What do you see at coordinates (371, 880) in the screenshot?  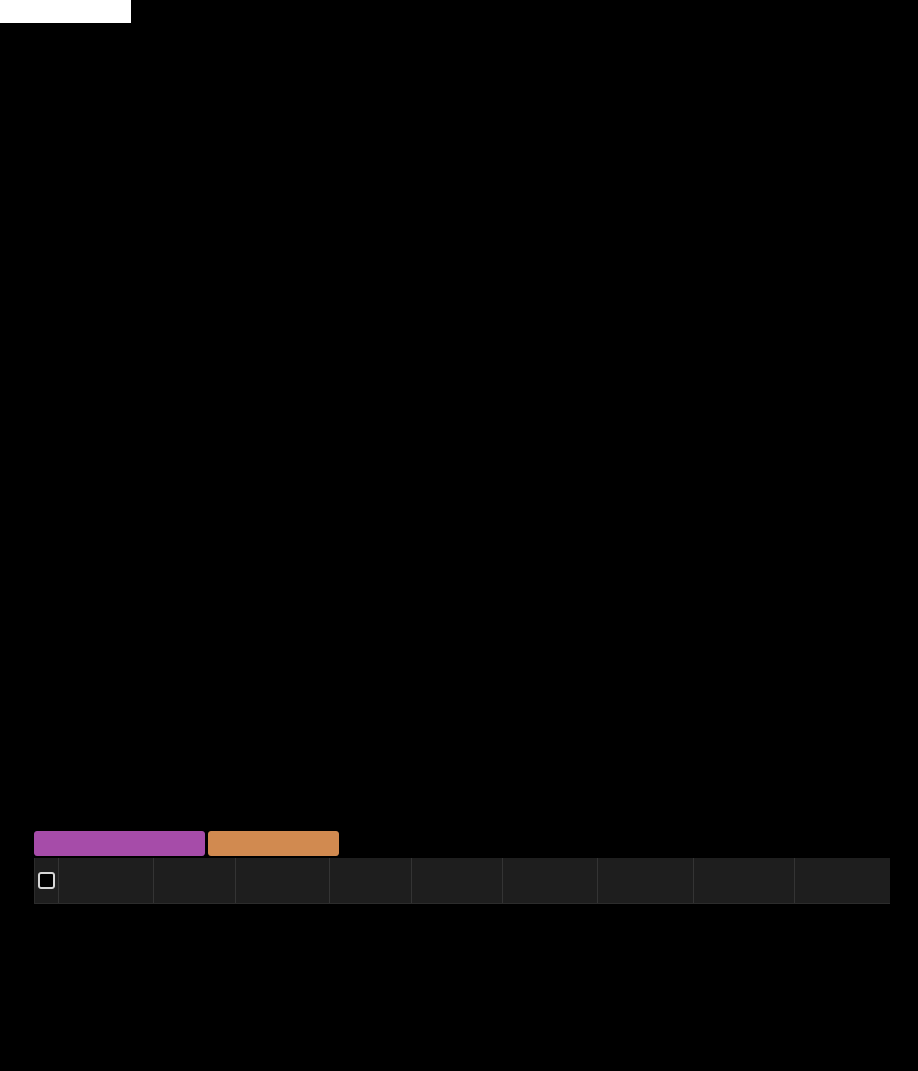 I see `column-header-unit-price` at bounding box center [371, 880].